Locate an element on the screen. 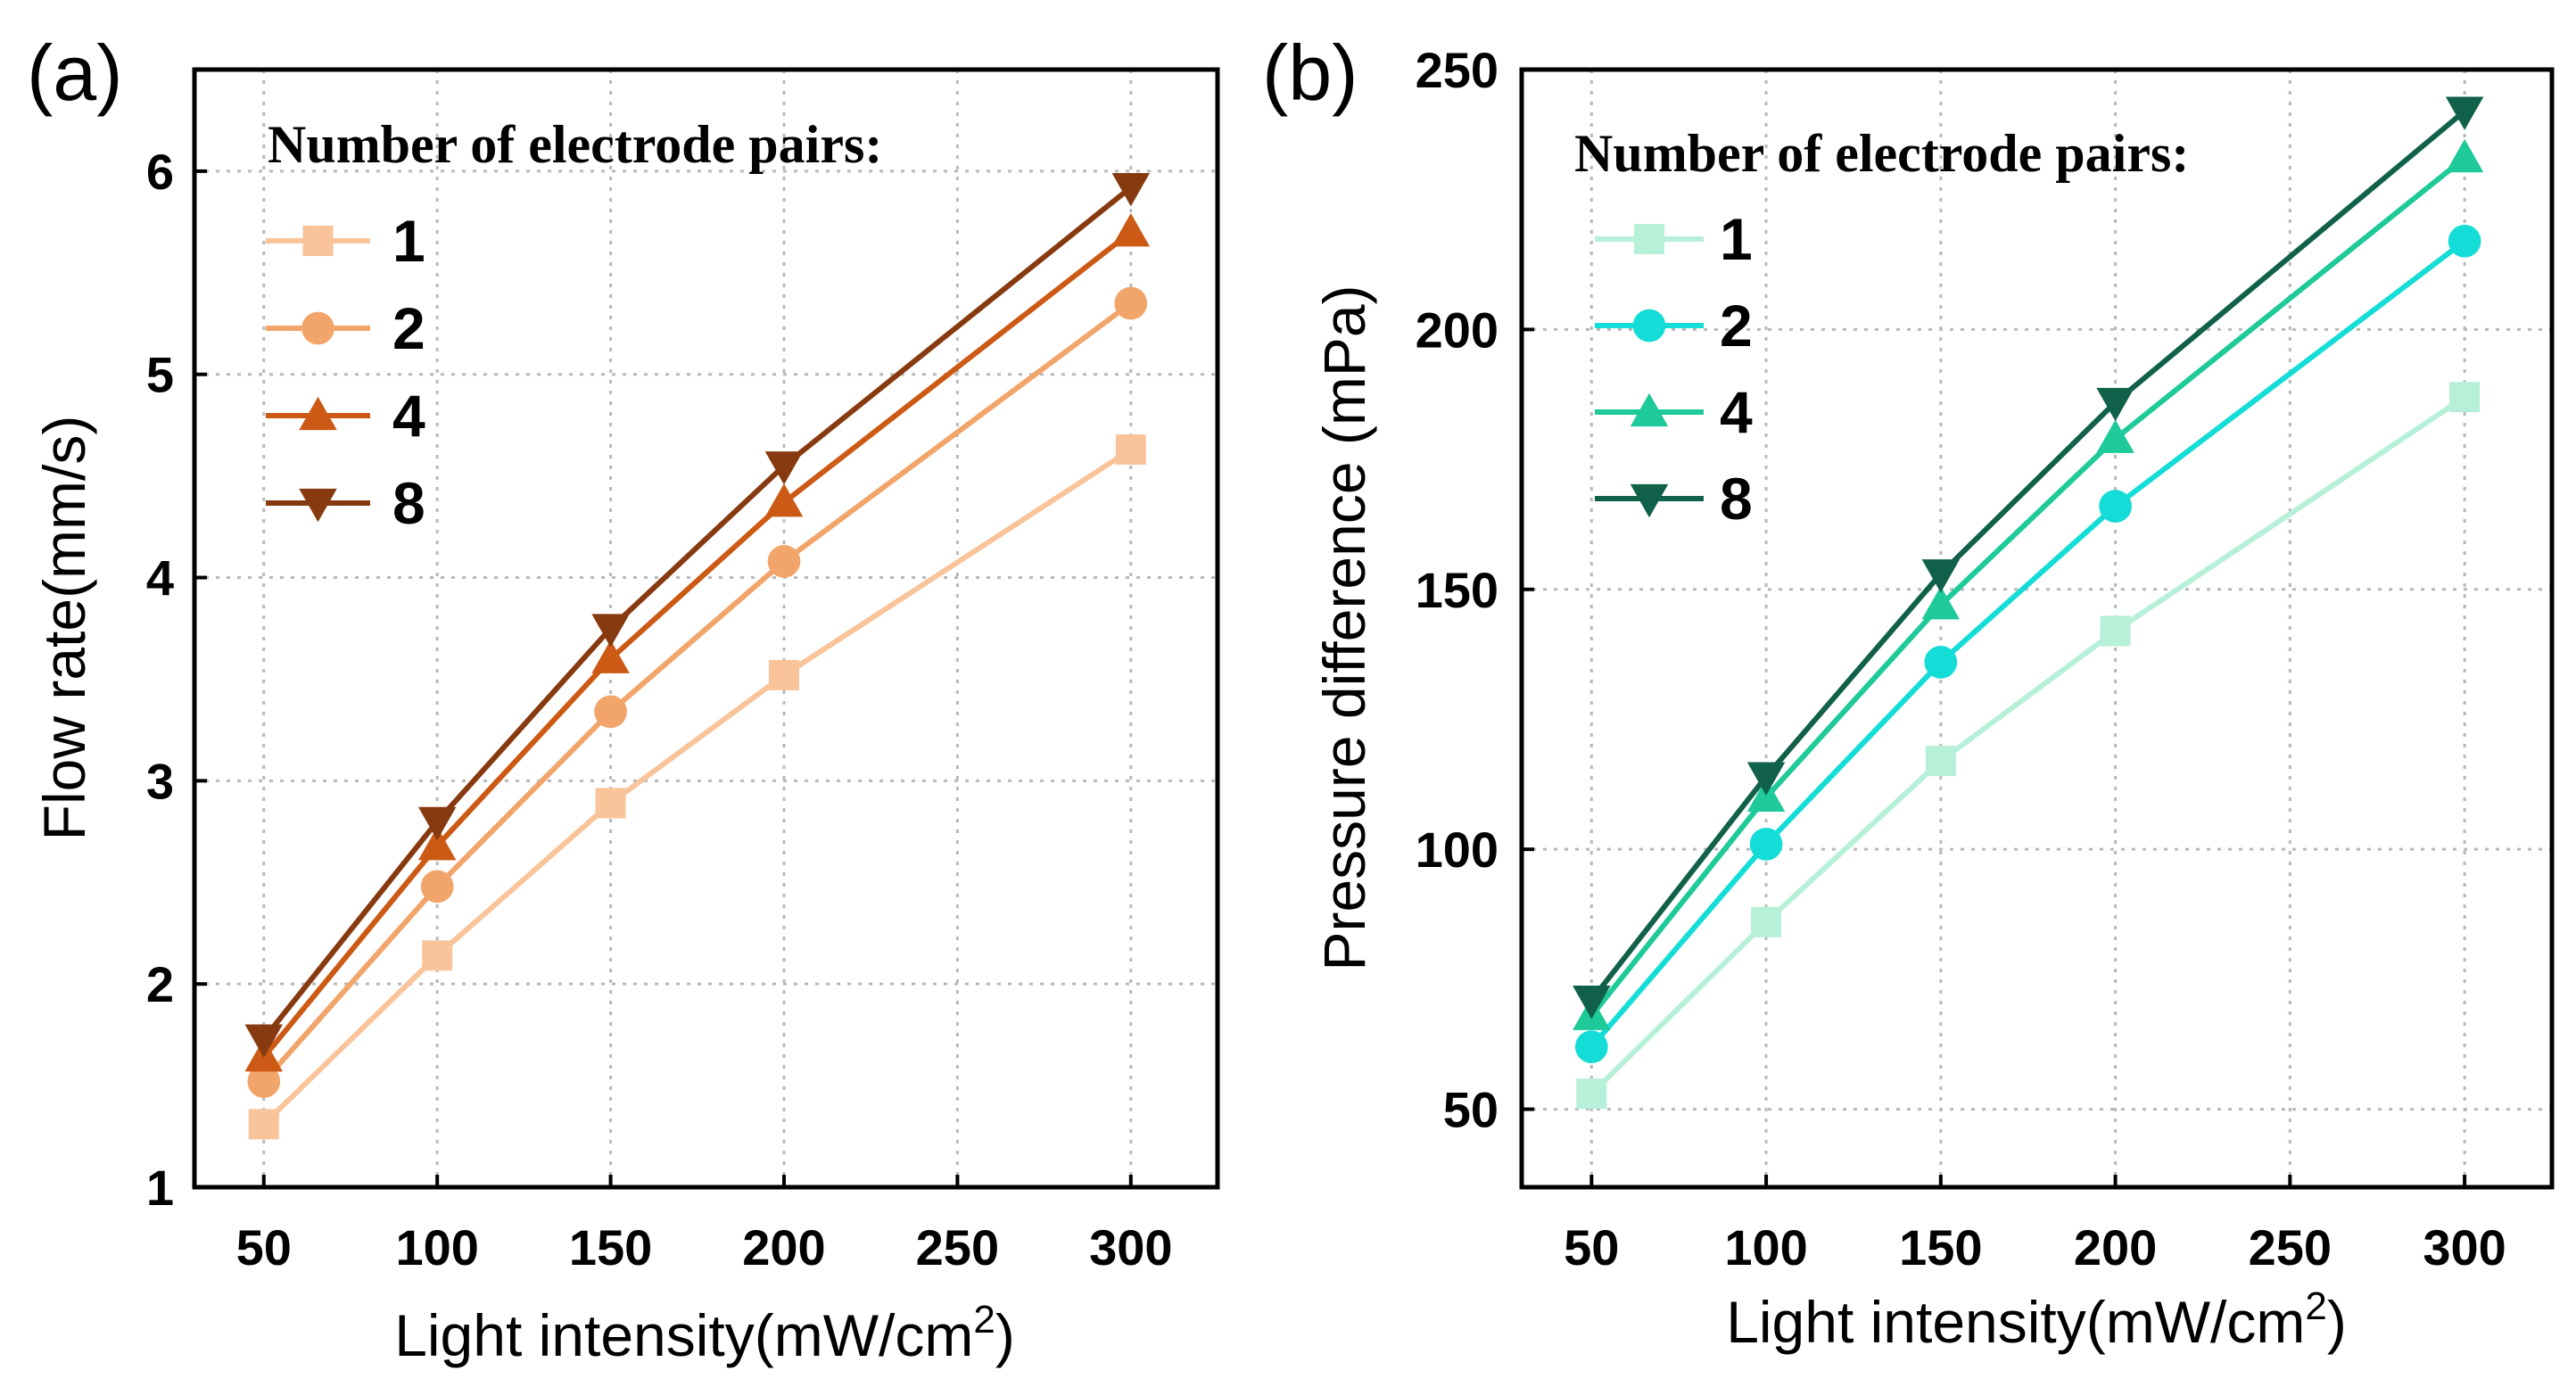 This screenshot has height=1387, width=2576. x-tick-label: 50 is located at coordinates (1591, 1247).